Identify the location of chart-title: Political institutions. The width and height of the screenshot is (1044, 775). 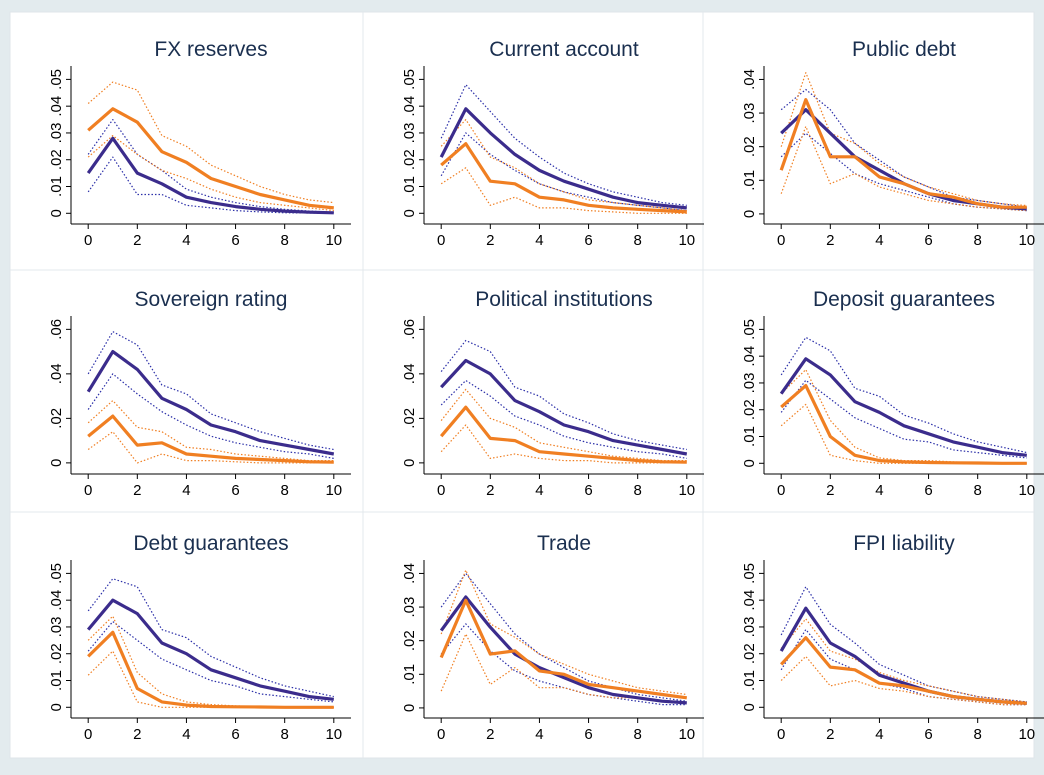
(563, 299).